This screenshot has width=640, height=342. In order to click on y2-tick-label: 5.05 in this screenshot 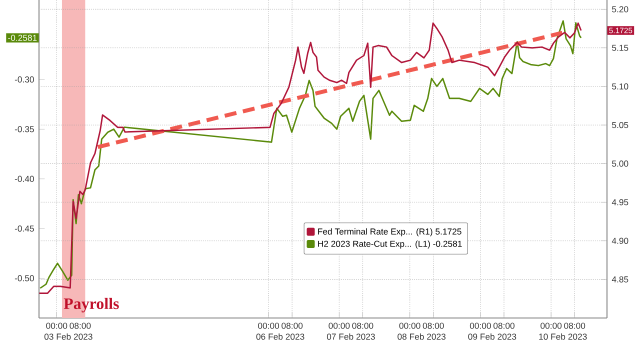, I will do `click(620, 125)`.